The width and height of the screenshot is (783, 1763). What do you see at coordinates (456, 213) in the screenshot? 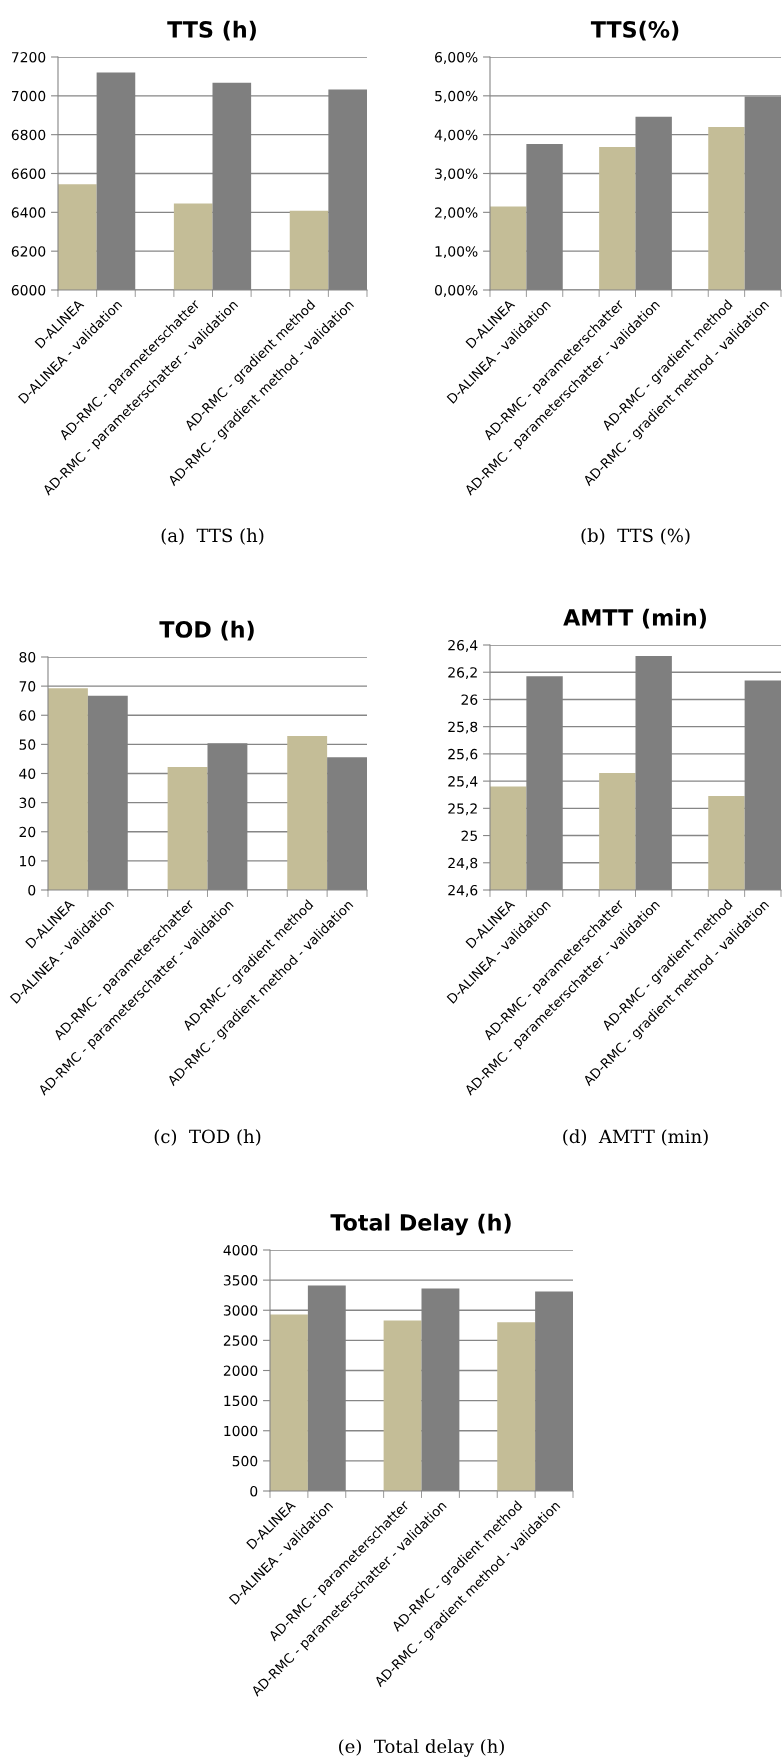
I see `y-tick-label: 2,00%` at bounding box center [456, 213].